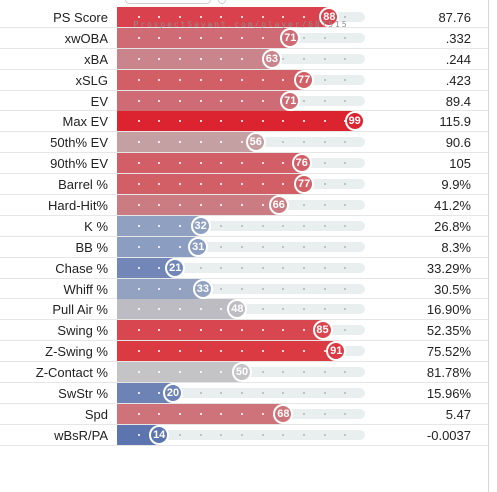 This screenshot has height=492, width=497. I want to click on stat-label: Spd, so click(96, 414).